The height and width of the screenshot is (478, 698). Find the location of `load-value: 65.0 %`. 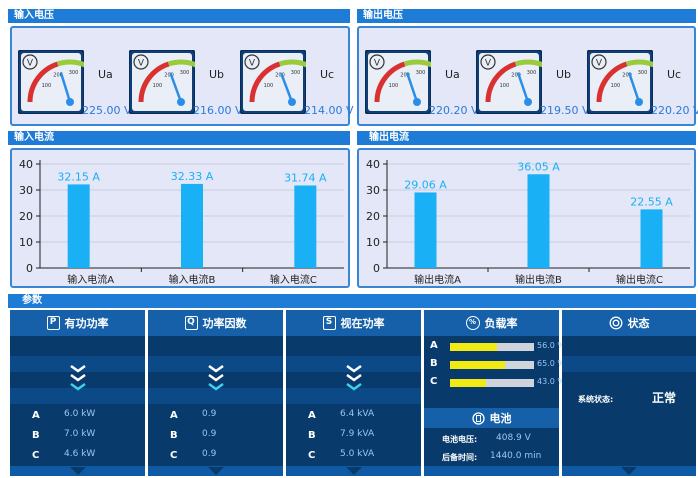

load-value: 65.0 % is located at coordinates (551, 363).